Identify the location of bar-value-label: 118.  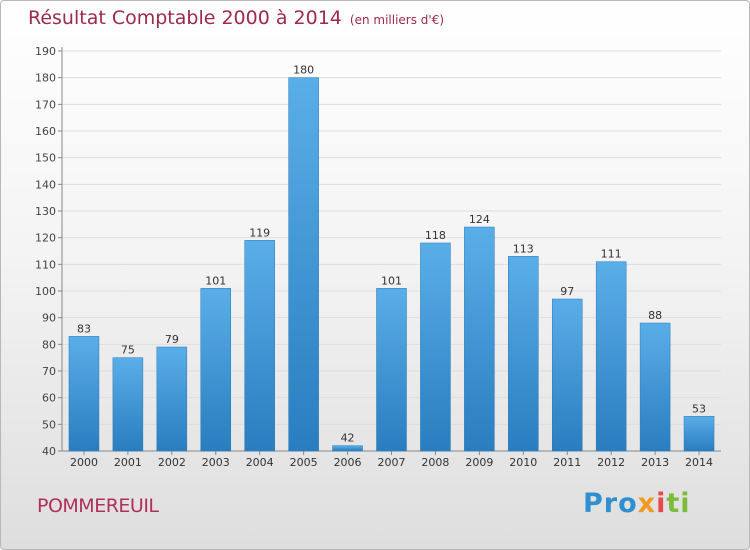
(435, 235).